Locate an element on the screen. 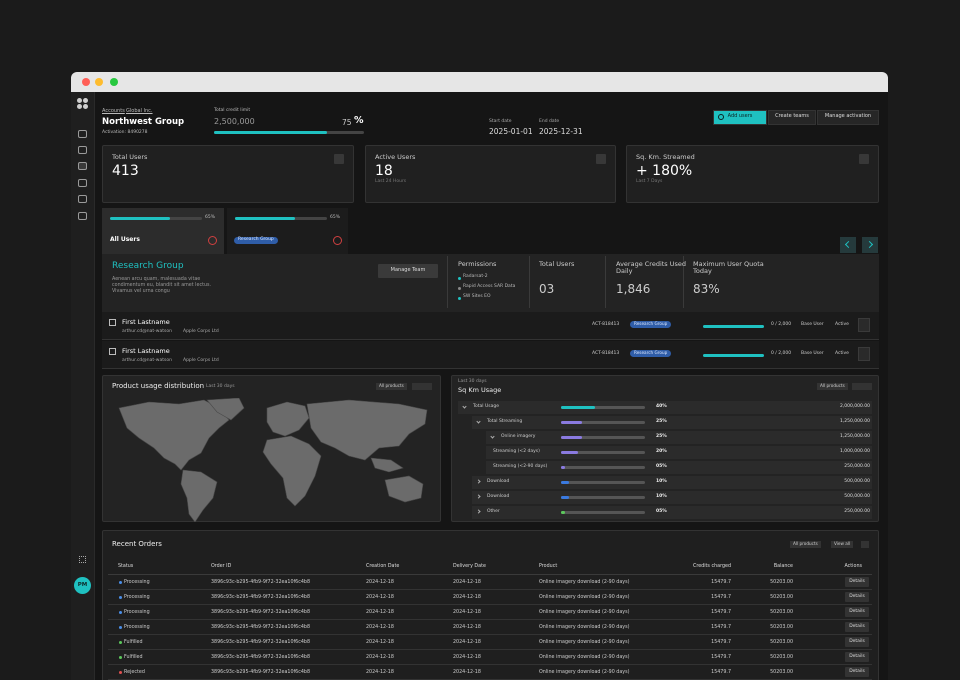  map-menu is located at coordinates (422, 386).